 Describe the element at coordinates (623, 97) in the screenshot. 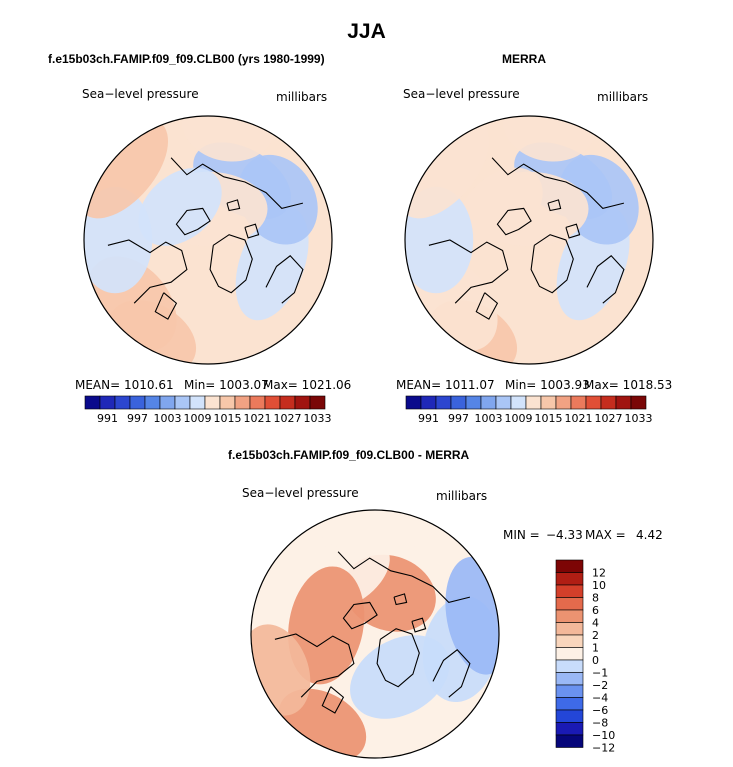

I see `panel-2-units: millibars` at that location.